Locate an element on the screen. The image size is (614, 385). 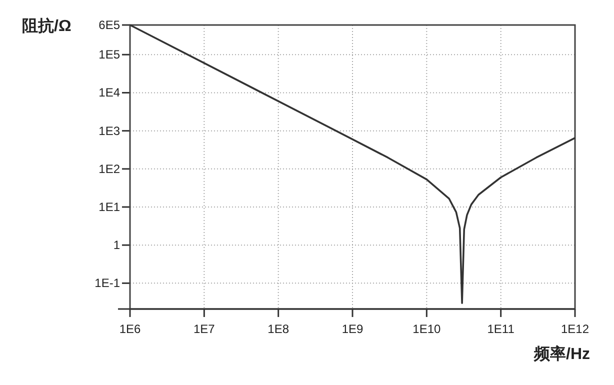
x-tick-label: 1E12 is located at coordinates (575, 329).